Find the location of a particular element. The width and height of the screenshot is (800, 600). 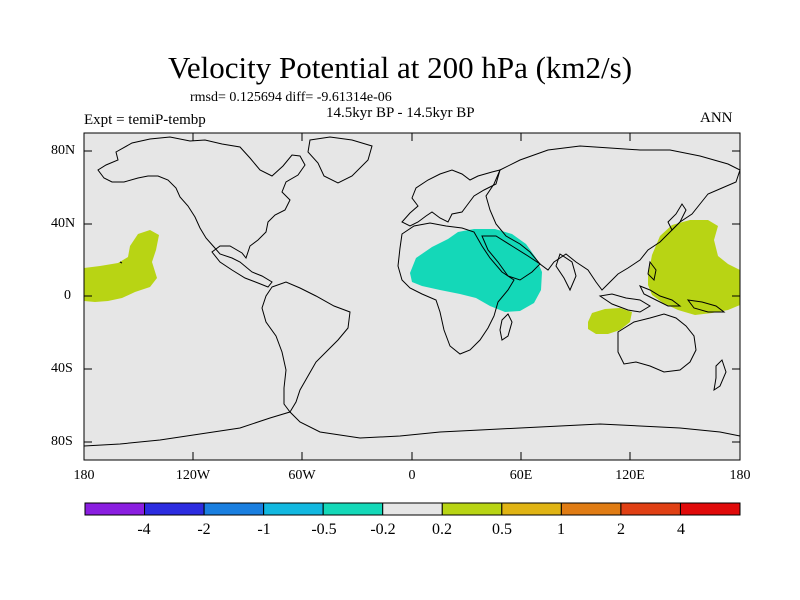

x-tick-label: 0 is located at coordinates (412, 475).